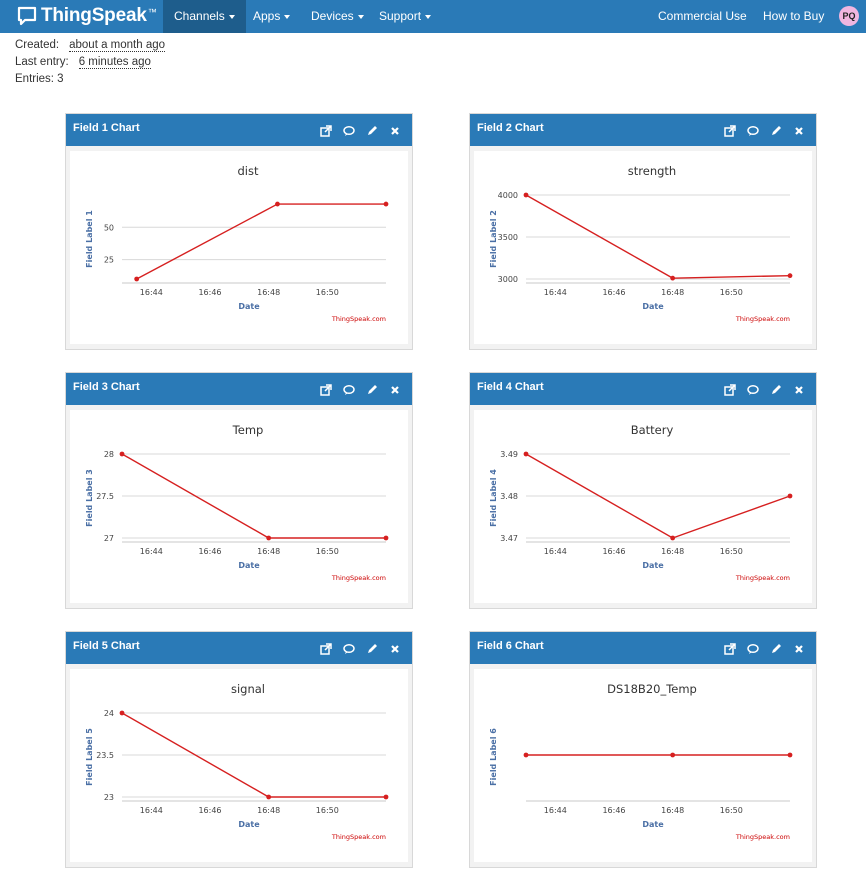  What do you see at coordinates (510, 387) in the screenshot?
I see `panel-title: Field 4 Chart` at bounding box center [510, 387].